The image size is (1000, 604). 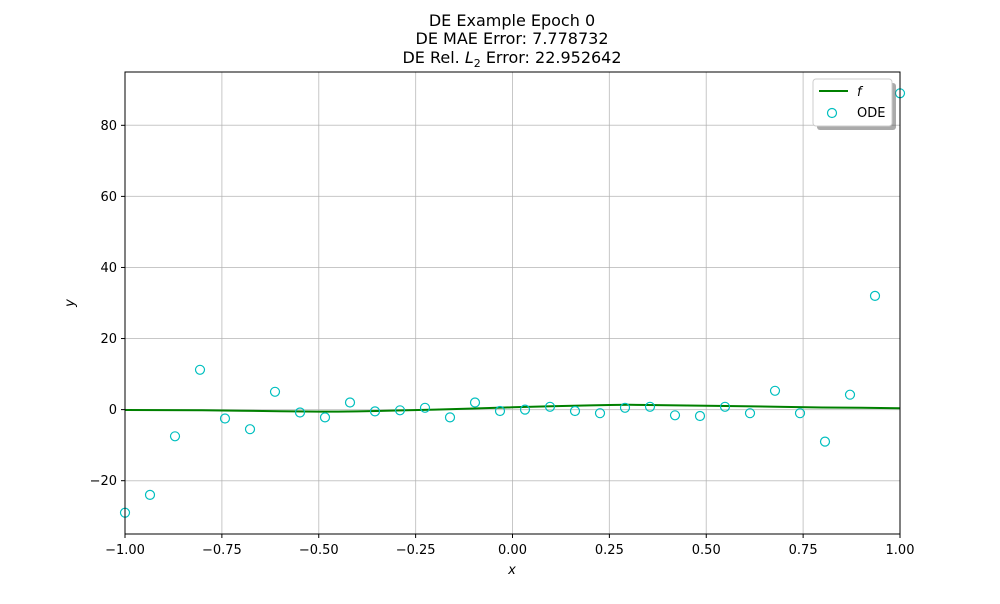 I want to click on y-axis-label: y, so click(x=70, y=303).